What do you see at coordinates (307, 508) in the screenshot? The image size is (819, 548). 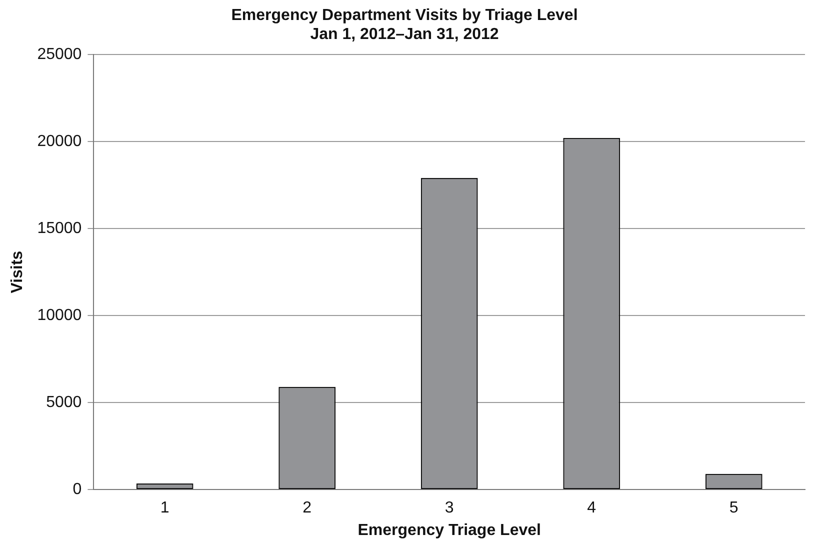 I see `x-tick-label: 2` at bounding box center [307, 508].